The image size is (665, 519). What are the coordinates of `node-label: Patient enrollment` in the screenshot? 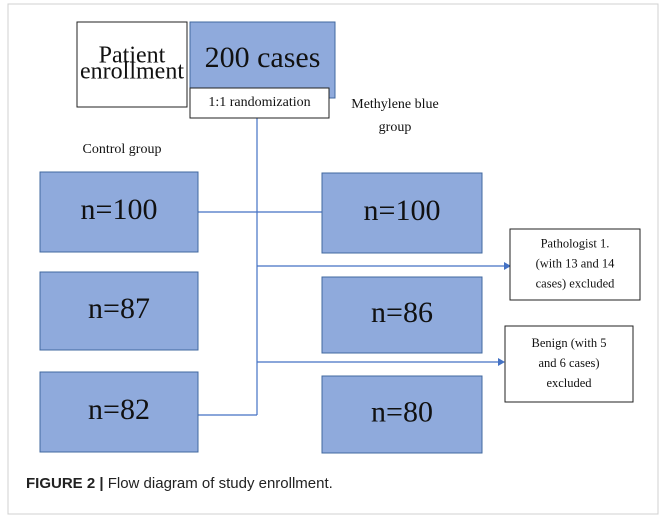 It's located at (132, 63).